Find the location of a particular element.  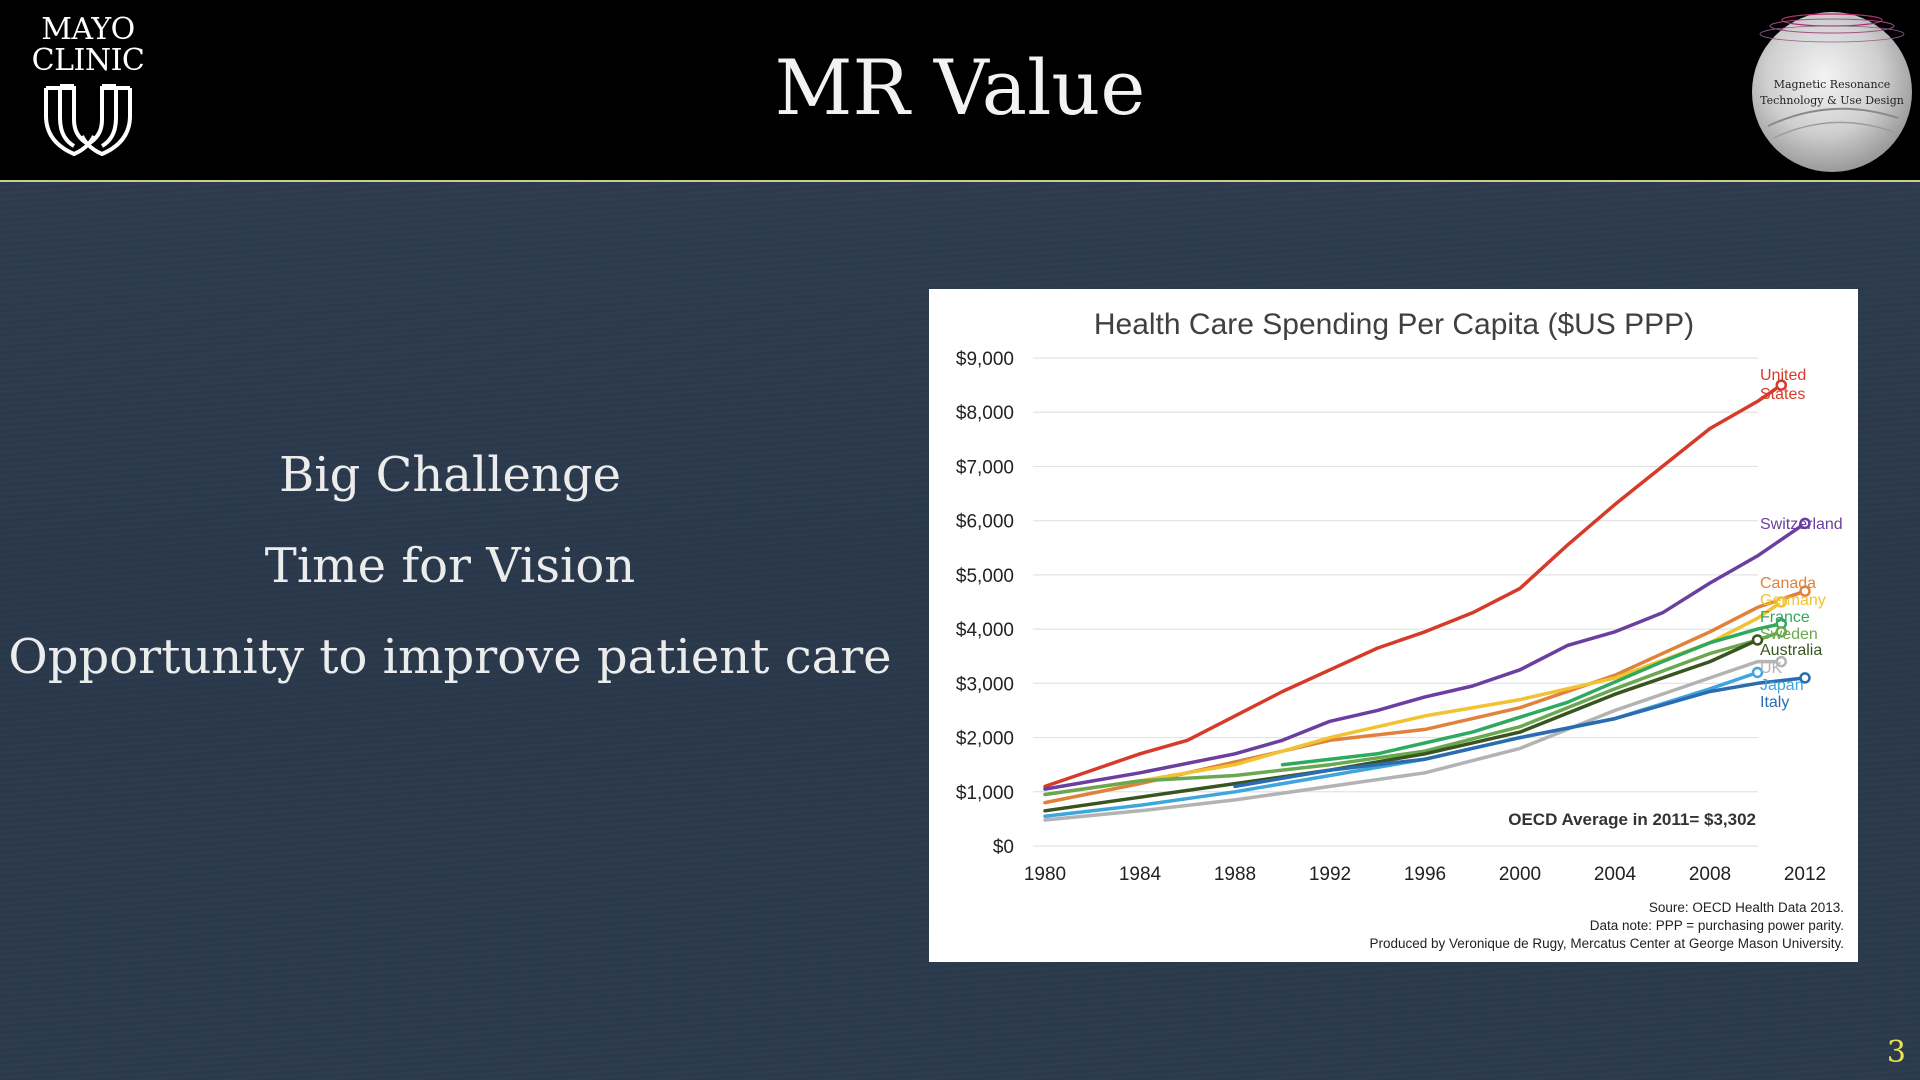

series-end-marker-sweden is located at coordinates (1781, 632).